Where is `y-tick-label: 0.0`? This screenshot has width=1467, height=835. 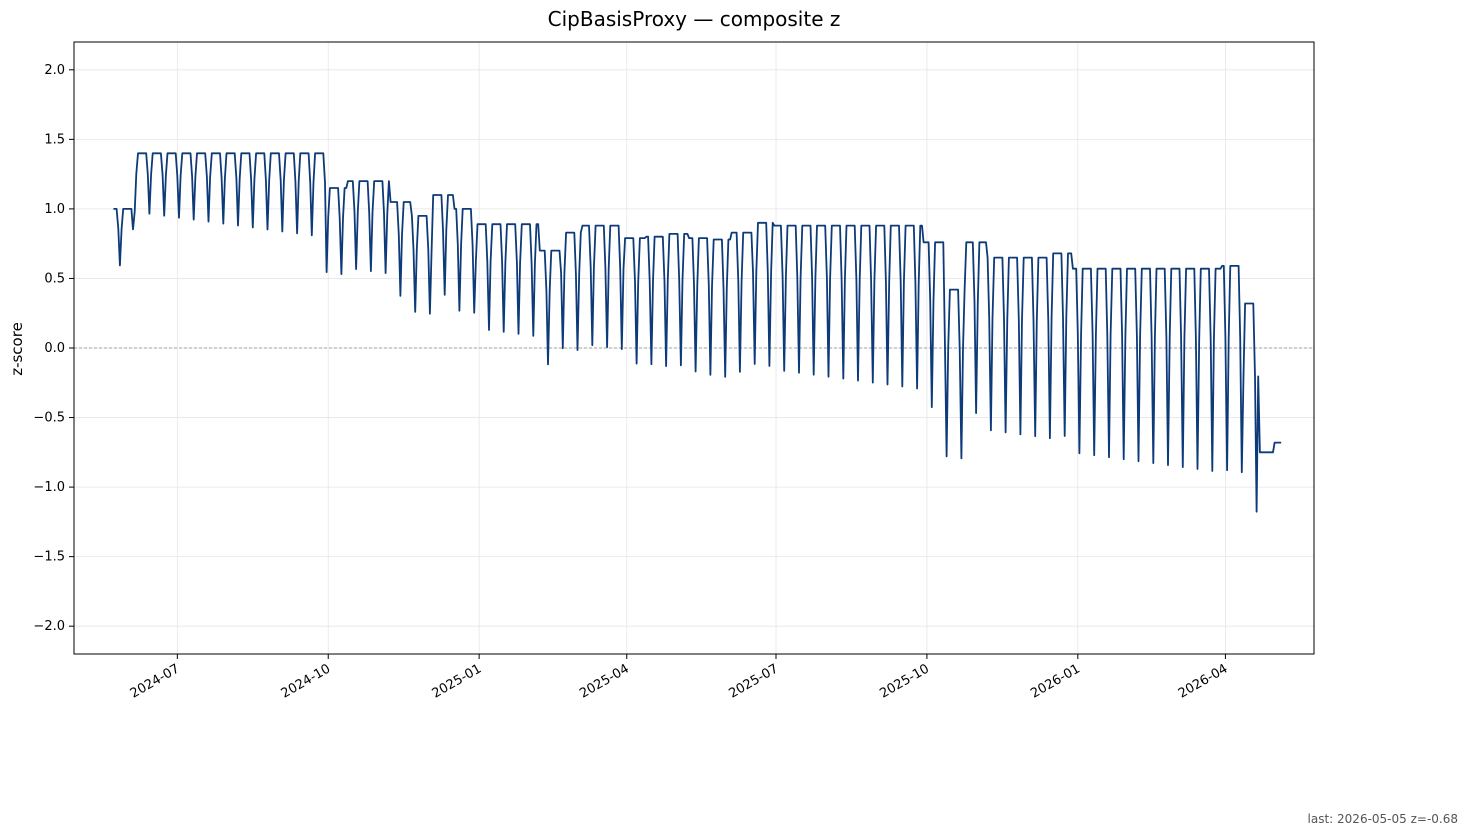 y-tick-label: 0.0 is located at coordinates (54, 348).